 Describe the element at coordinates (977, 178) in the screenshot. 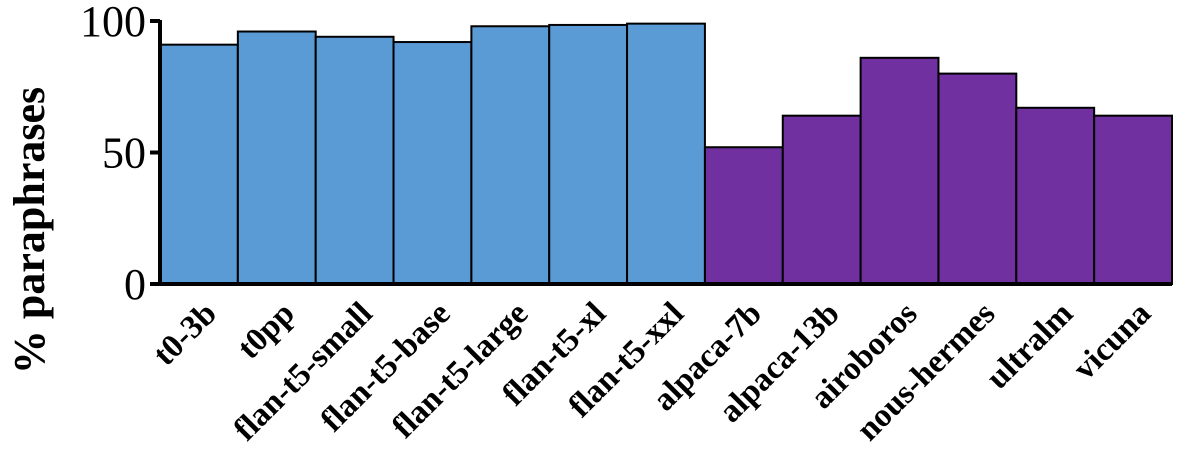

I see `bar-nous-hermes` at that location.